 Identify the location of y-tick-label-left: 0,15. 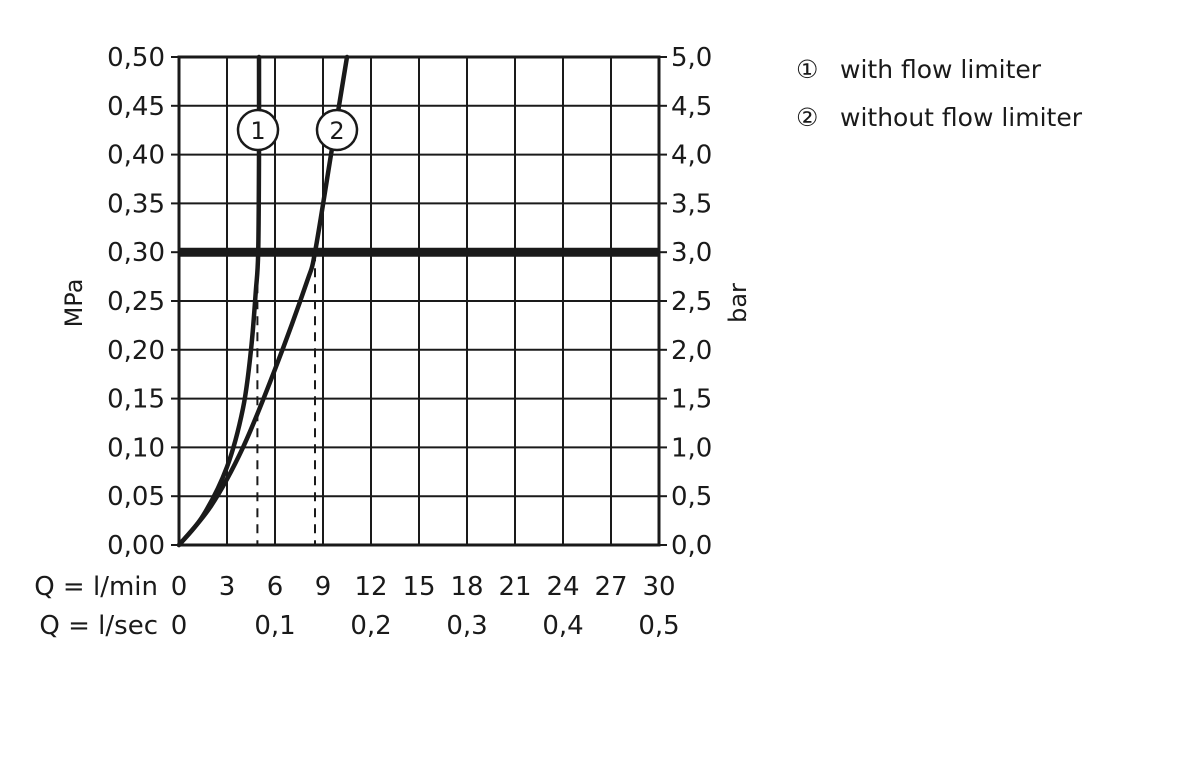
(136, 400).